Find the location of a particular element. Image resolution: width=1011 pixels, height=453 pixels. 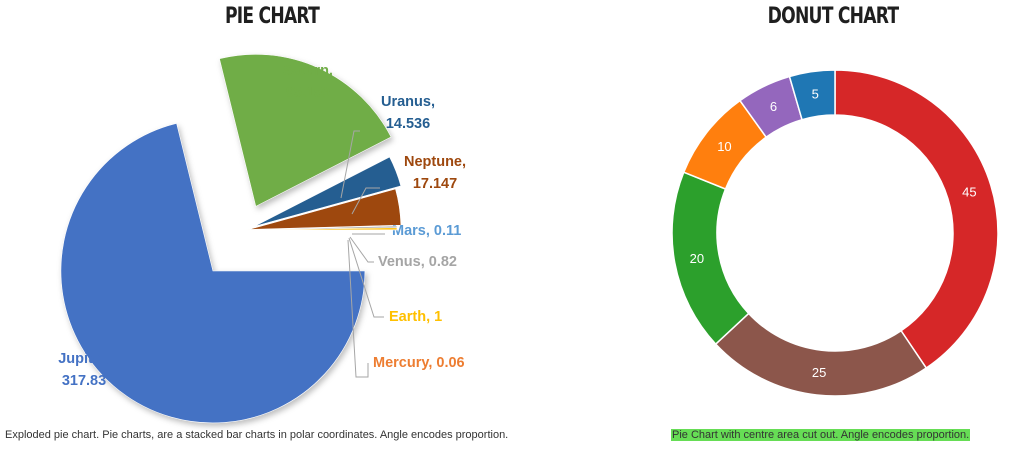

pie-leader-line-uranus is located at coordinates (350, 164).